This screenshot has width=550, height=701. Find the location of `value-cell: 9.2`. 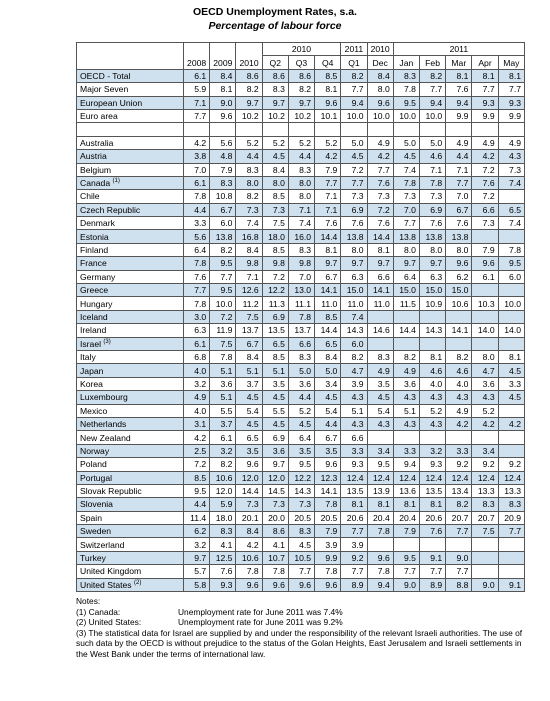

value-cell: 9.2 is located at coordinates (354, 558).